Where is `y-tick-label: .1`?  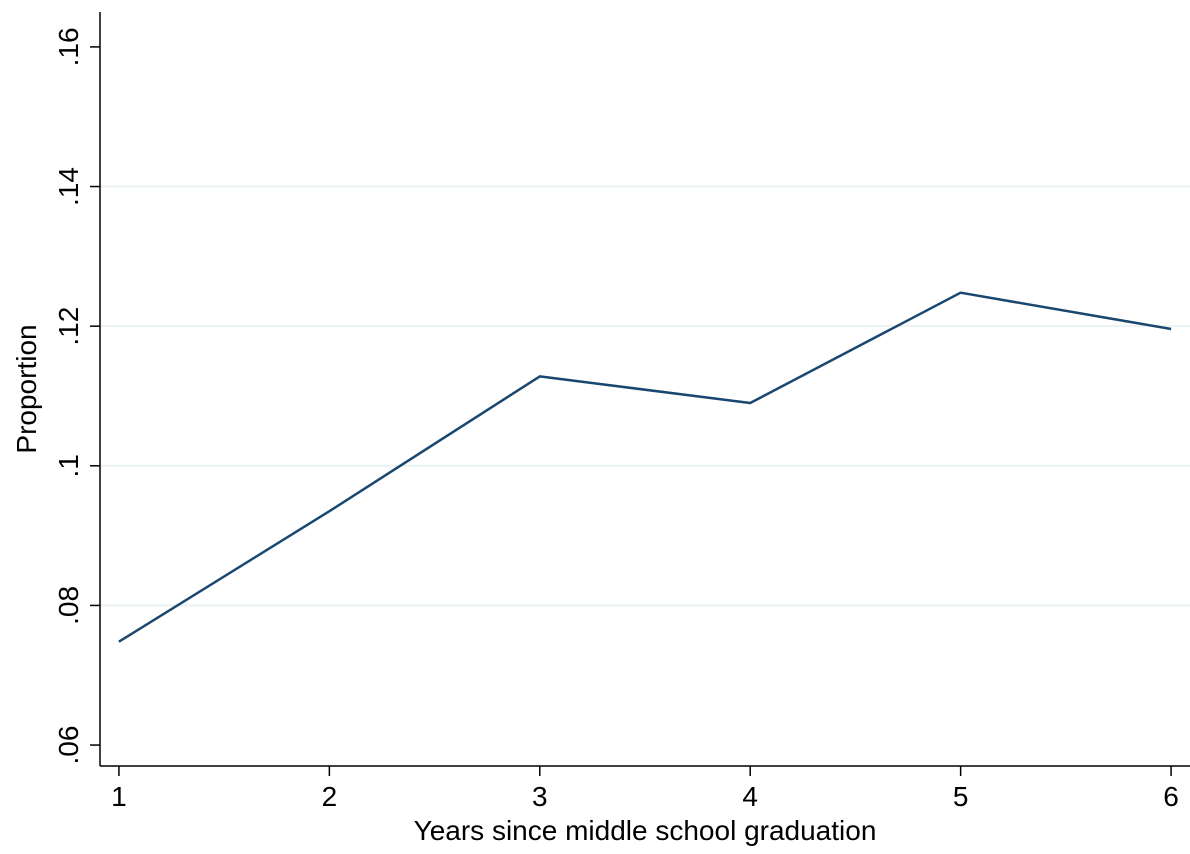
y-tick-label: .1 is located at coordinates (68, 465).